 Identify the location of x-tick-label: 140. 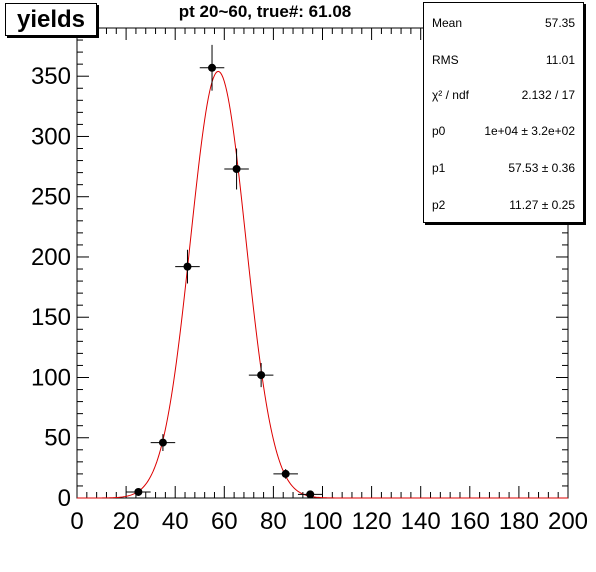
(421, 521).